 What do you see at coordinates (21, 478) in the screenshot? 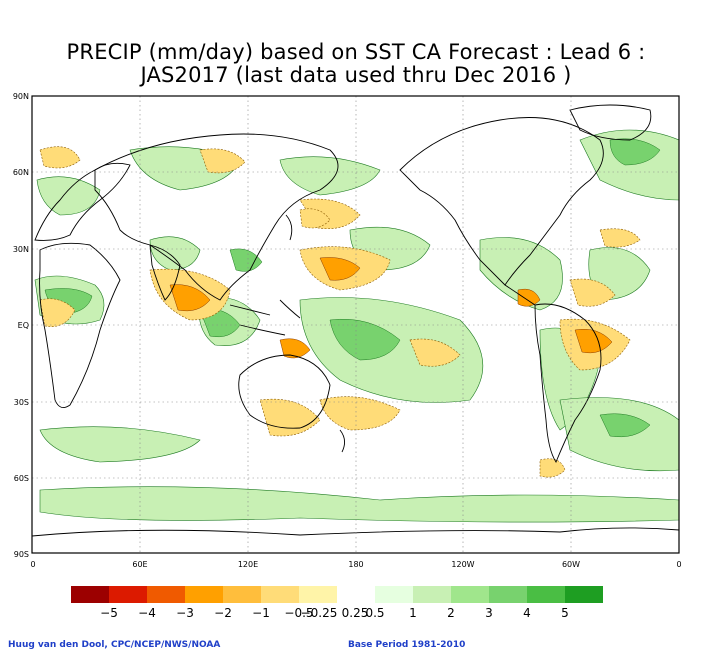
I see `lat-label-60s: 60S` at bounding box center [21, 478].